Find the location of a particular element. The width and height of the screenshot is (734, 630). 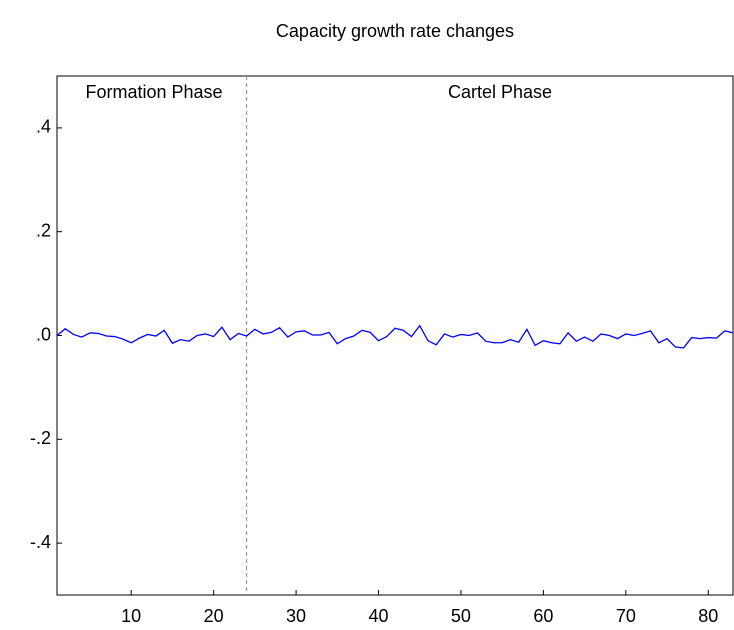

series-line is located at coordinates (395, 336).